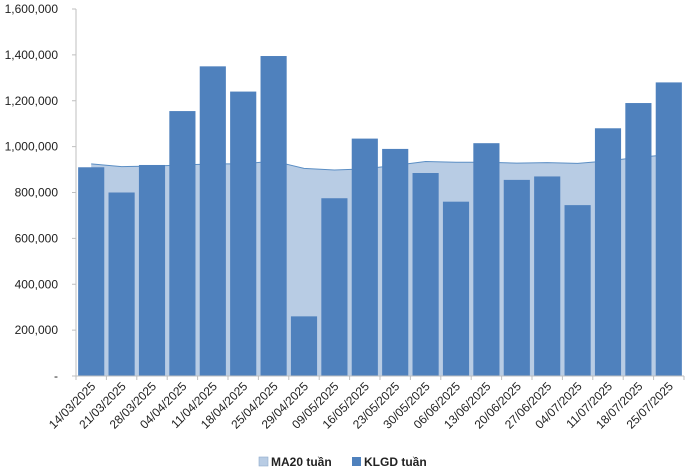 The image size is (690, 474). I want to click on legend-swatch-ma20, so click(263, 461).